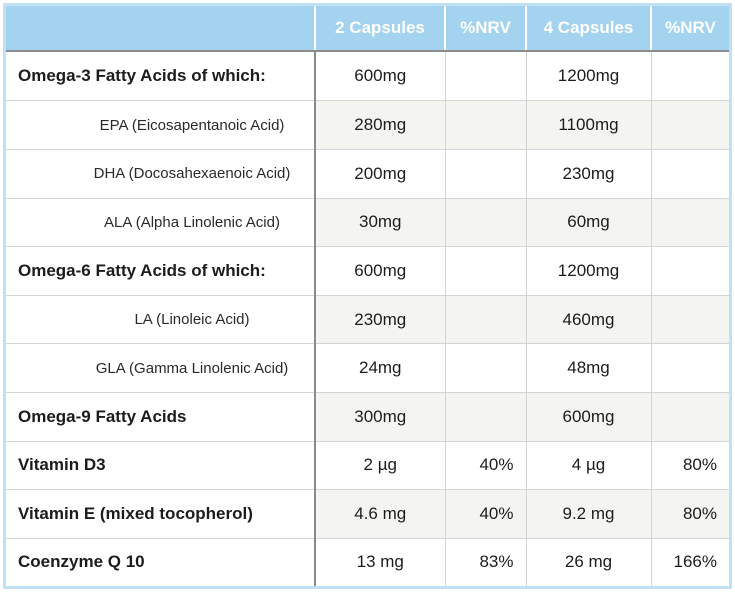  I want to click on table-row: Omega-9 Fatty Acids 300mg 600mg, so click(367, 417).